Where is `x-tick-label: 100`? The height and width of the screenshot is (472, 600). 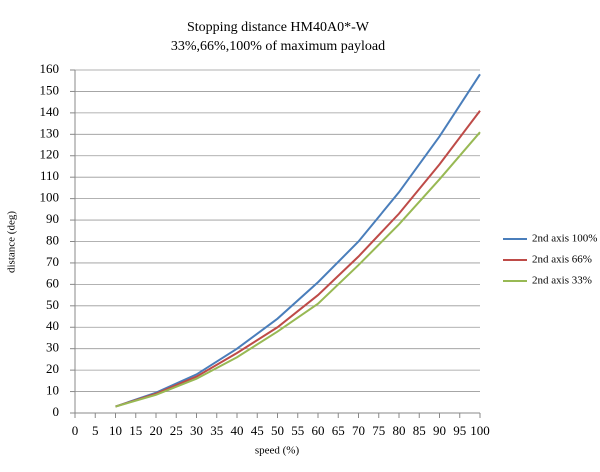 x-tick-label: 100 is located at coordinates (480, 430).